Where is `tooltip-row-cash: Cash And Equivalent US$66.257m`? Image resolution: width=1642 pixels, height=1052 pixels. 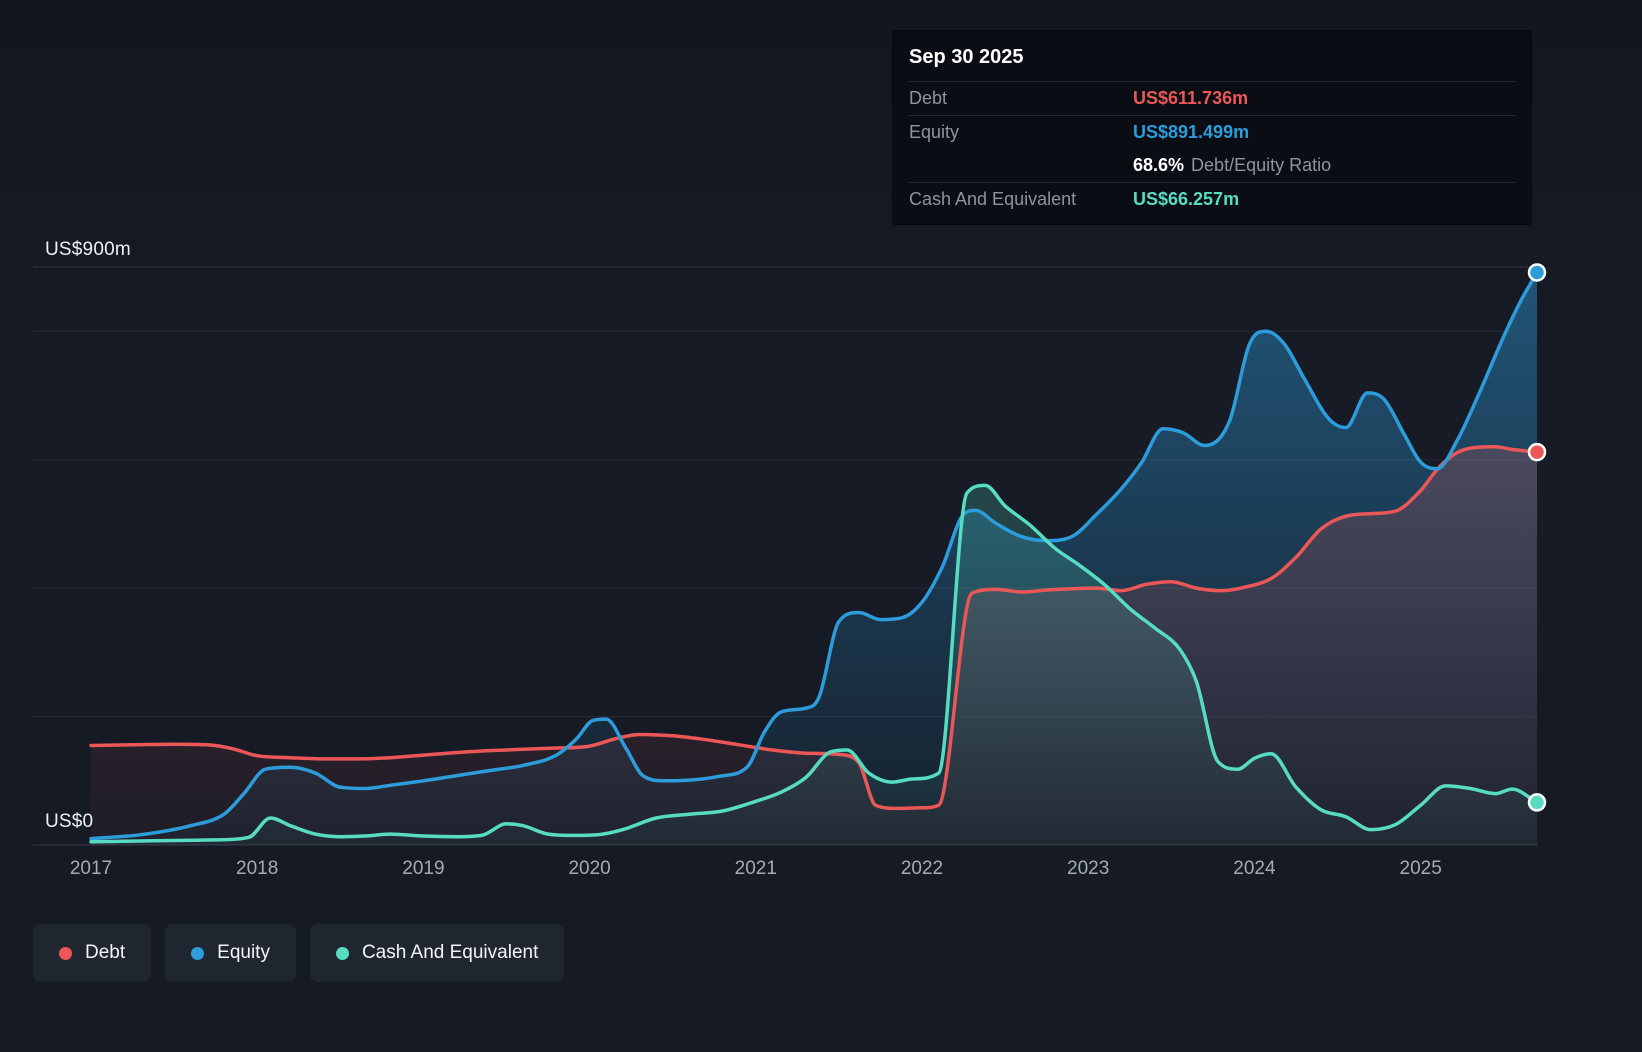
tooltip-row-cash: Cash And Equivalent US$66.257m is located at coordinates (1212, 199).